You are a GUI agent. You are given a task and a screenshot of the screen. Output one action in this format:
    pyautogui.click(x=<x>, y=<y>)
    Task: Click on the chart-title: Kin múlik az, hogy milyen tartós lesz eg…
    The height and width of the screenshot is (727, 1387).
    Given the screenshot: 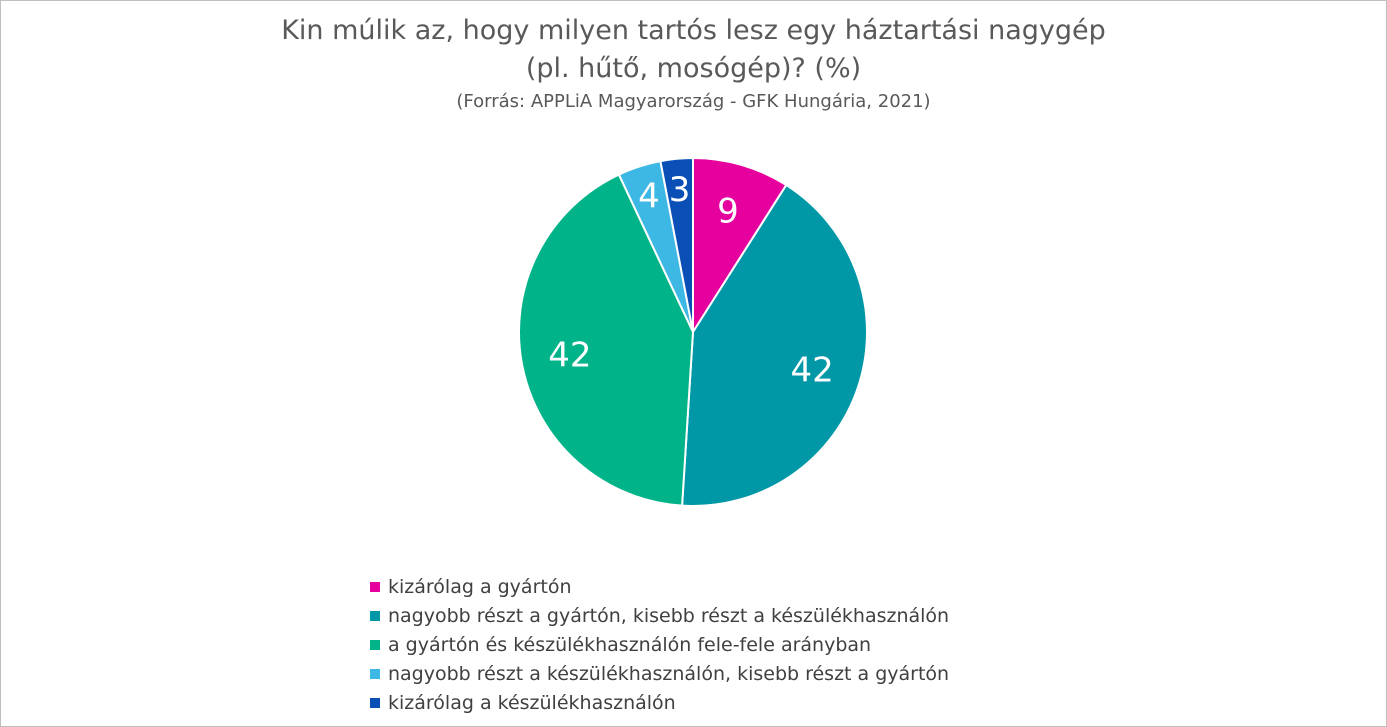 What is the action you would take?
    pyautogui.click(x=693, y=50)
    